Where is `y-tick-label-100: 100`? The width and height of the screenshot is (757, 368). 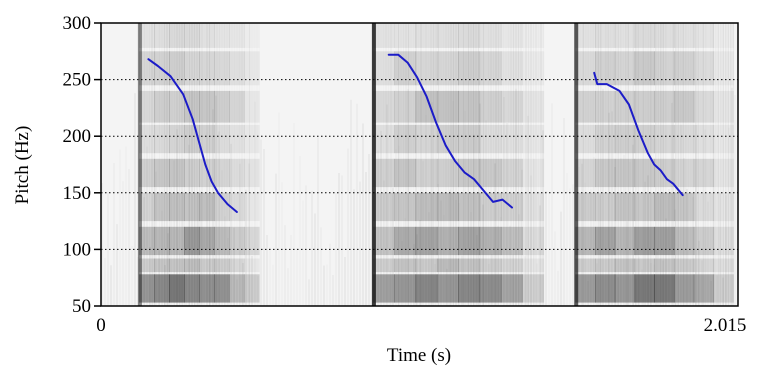 y-tick-label-100: 100 is located at coordinates (77, 249).